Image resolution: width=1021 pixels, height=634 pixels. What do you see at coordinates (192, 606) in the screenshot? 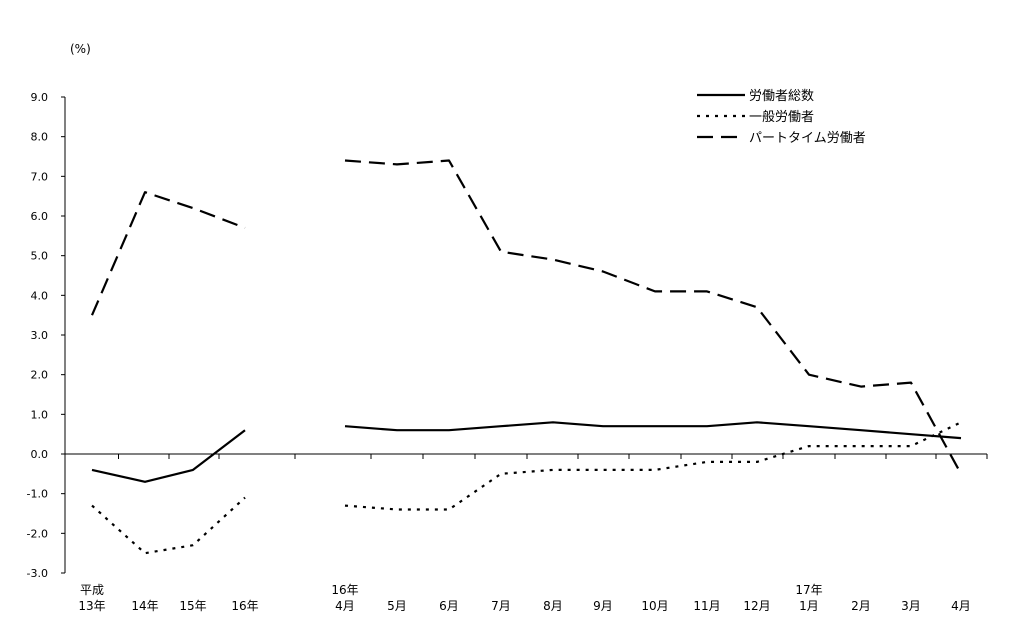
I see `x-tick-label: 15年` at bounding box center [192, 606].